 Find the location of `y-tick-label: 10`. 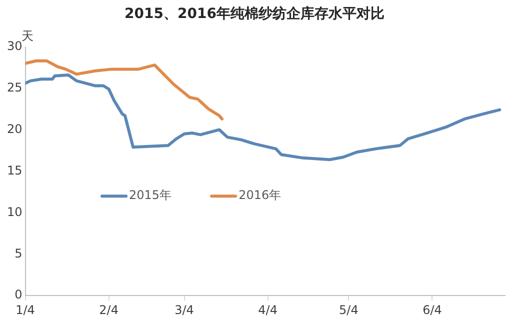

y-tick-label: 10 is located at coordinates (14, 211).